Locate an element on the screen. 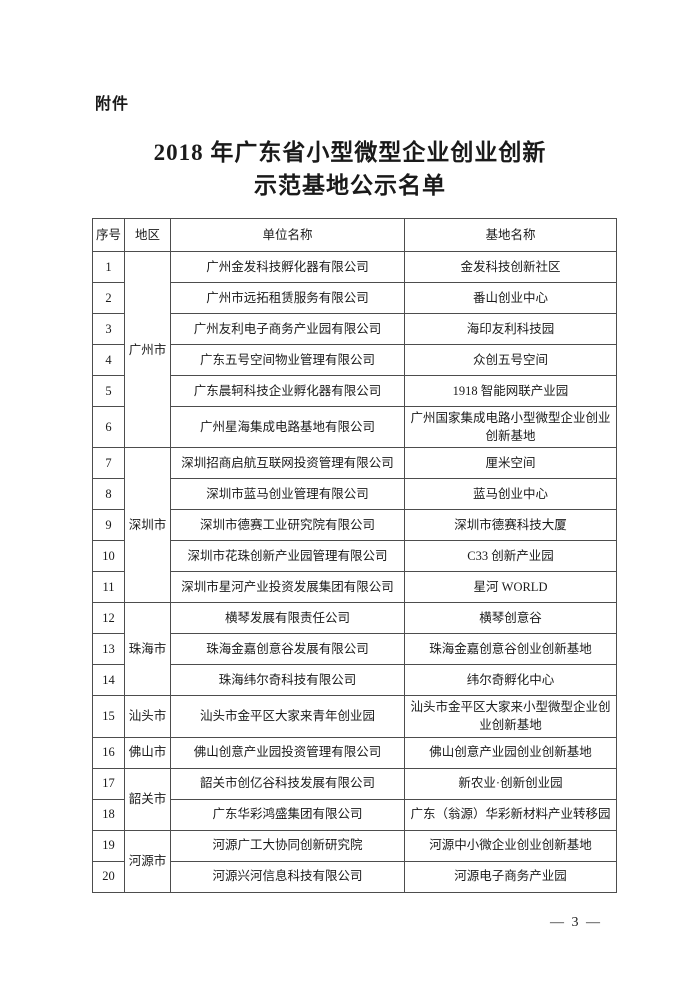  table-row: 6 广州星海集成电路基地有限公司 广州国家集成电路小型微型企业创业创新基地 is located at coordinates (354, 427).